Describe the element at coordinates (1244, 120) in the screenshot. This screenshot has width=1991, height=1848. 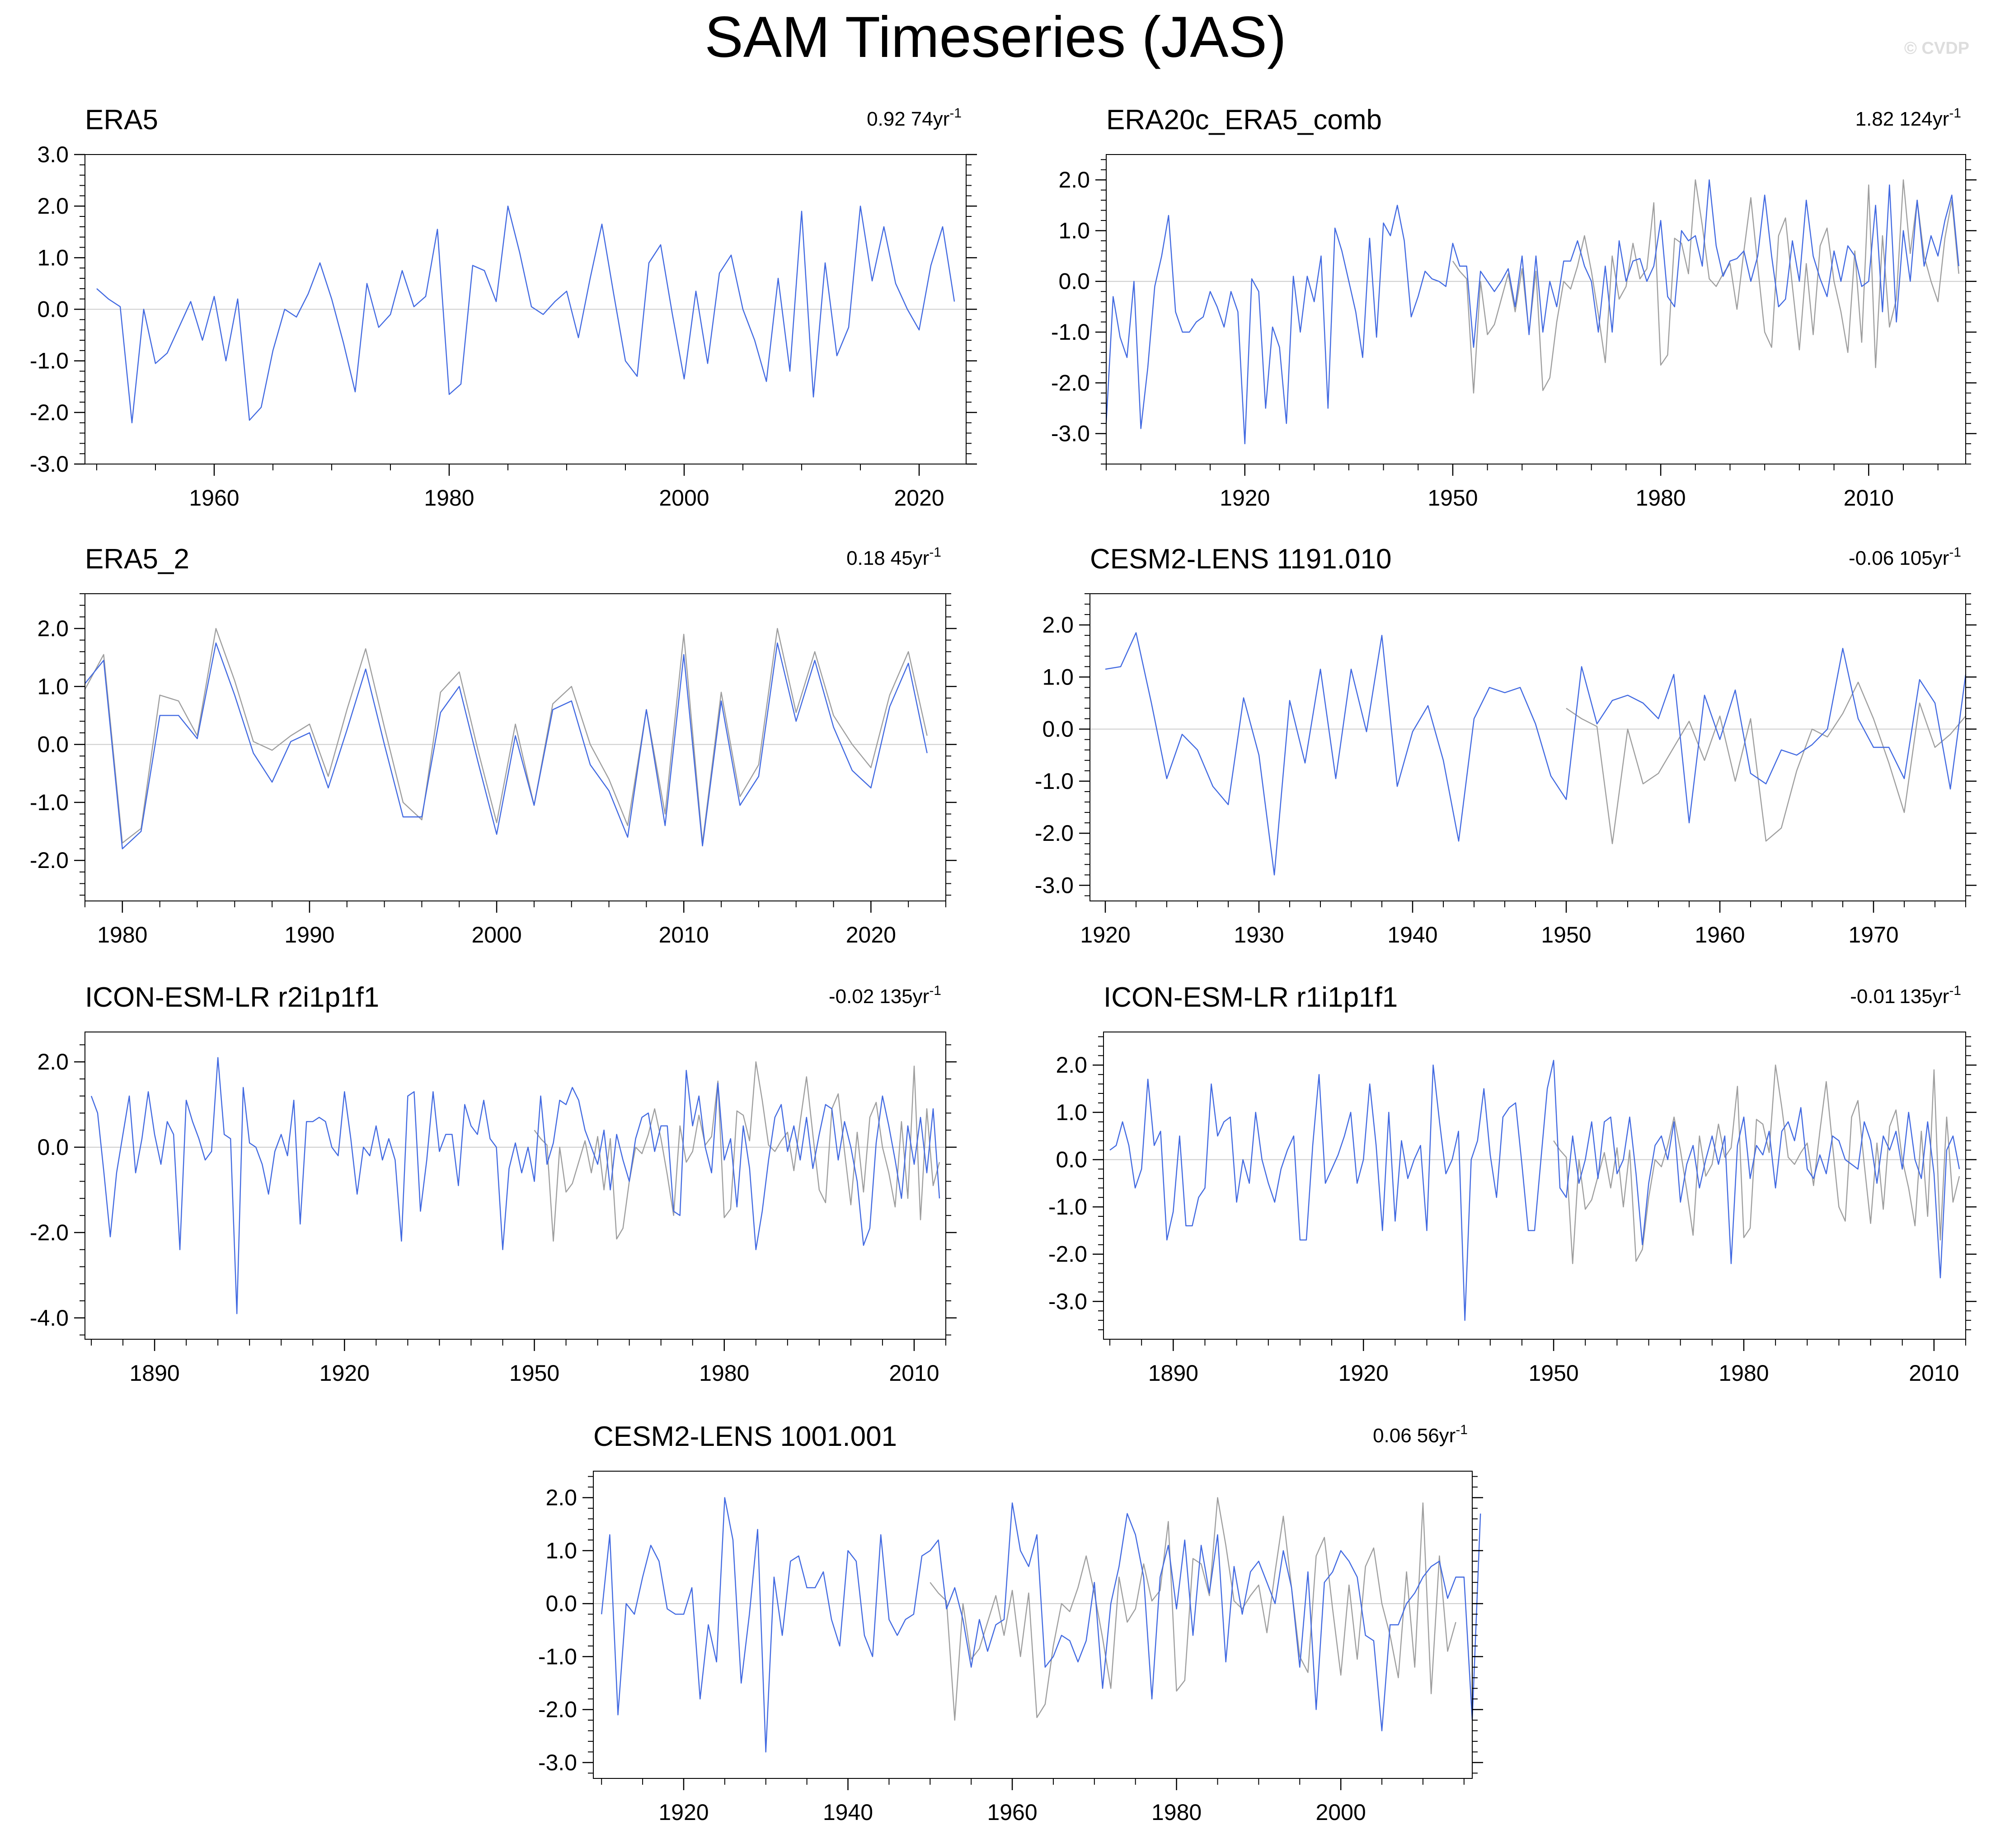
I see `panel-title: ERA20c_ERA5_comb` at that location.